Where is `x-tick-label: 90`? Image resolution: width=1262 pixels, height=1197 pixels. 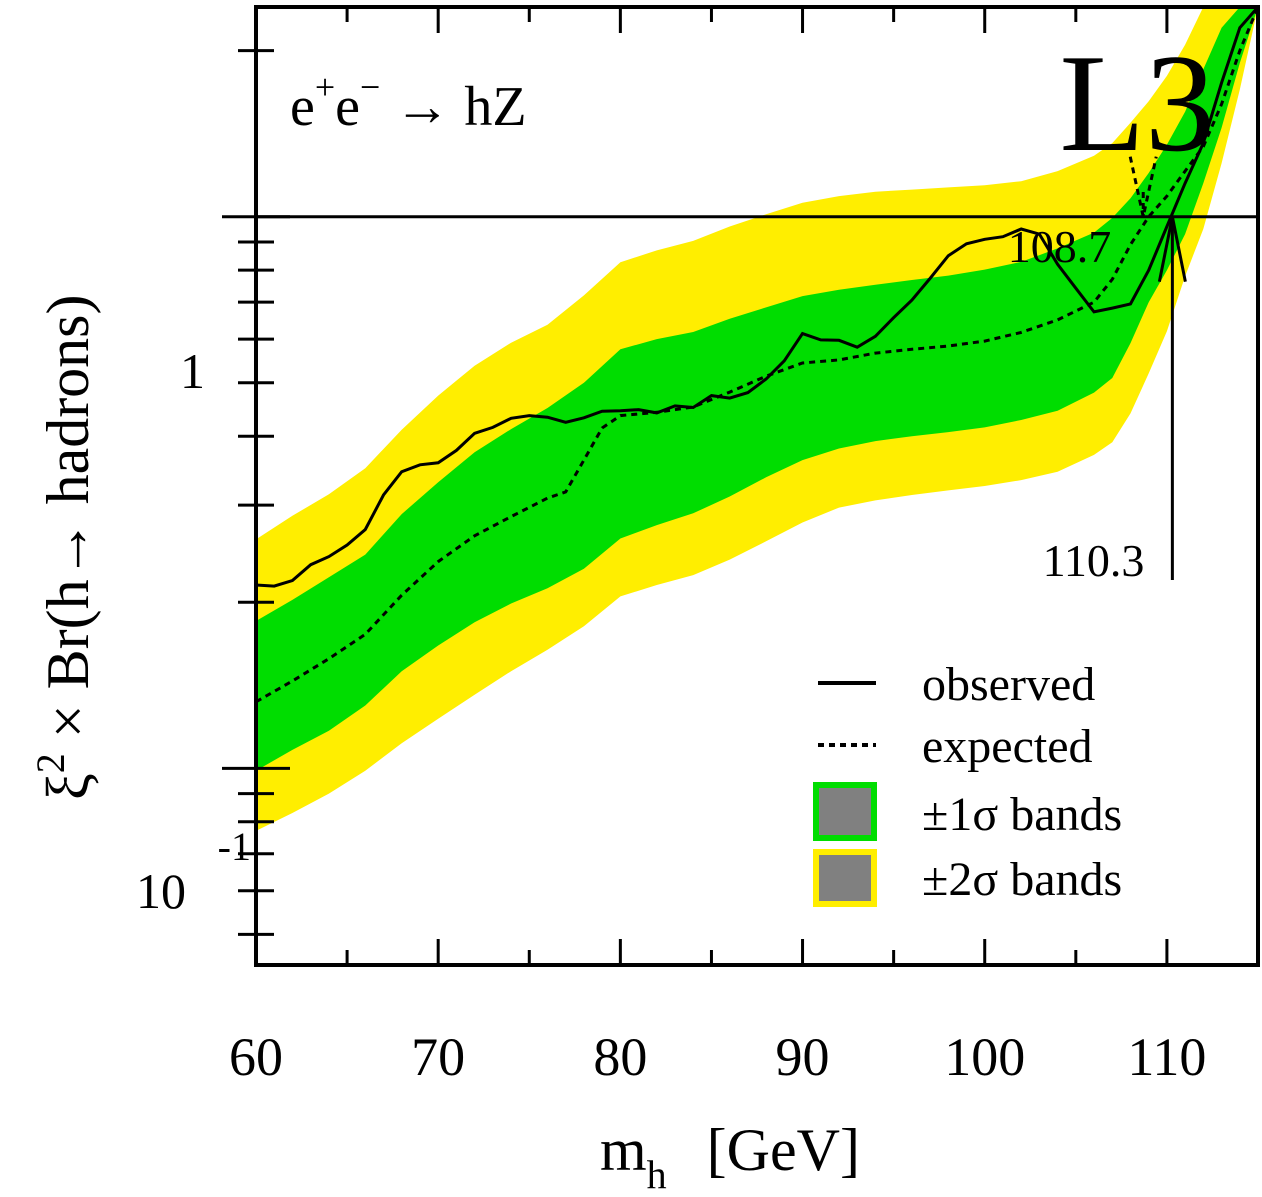
x-tick-label: 90 is located at coordinates (803, 1057).